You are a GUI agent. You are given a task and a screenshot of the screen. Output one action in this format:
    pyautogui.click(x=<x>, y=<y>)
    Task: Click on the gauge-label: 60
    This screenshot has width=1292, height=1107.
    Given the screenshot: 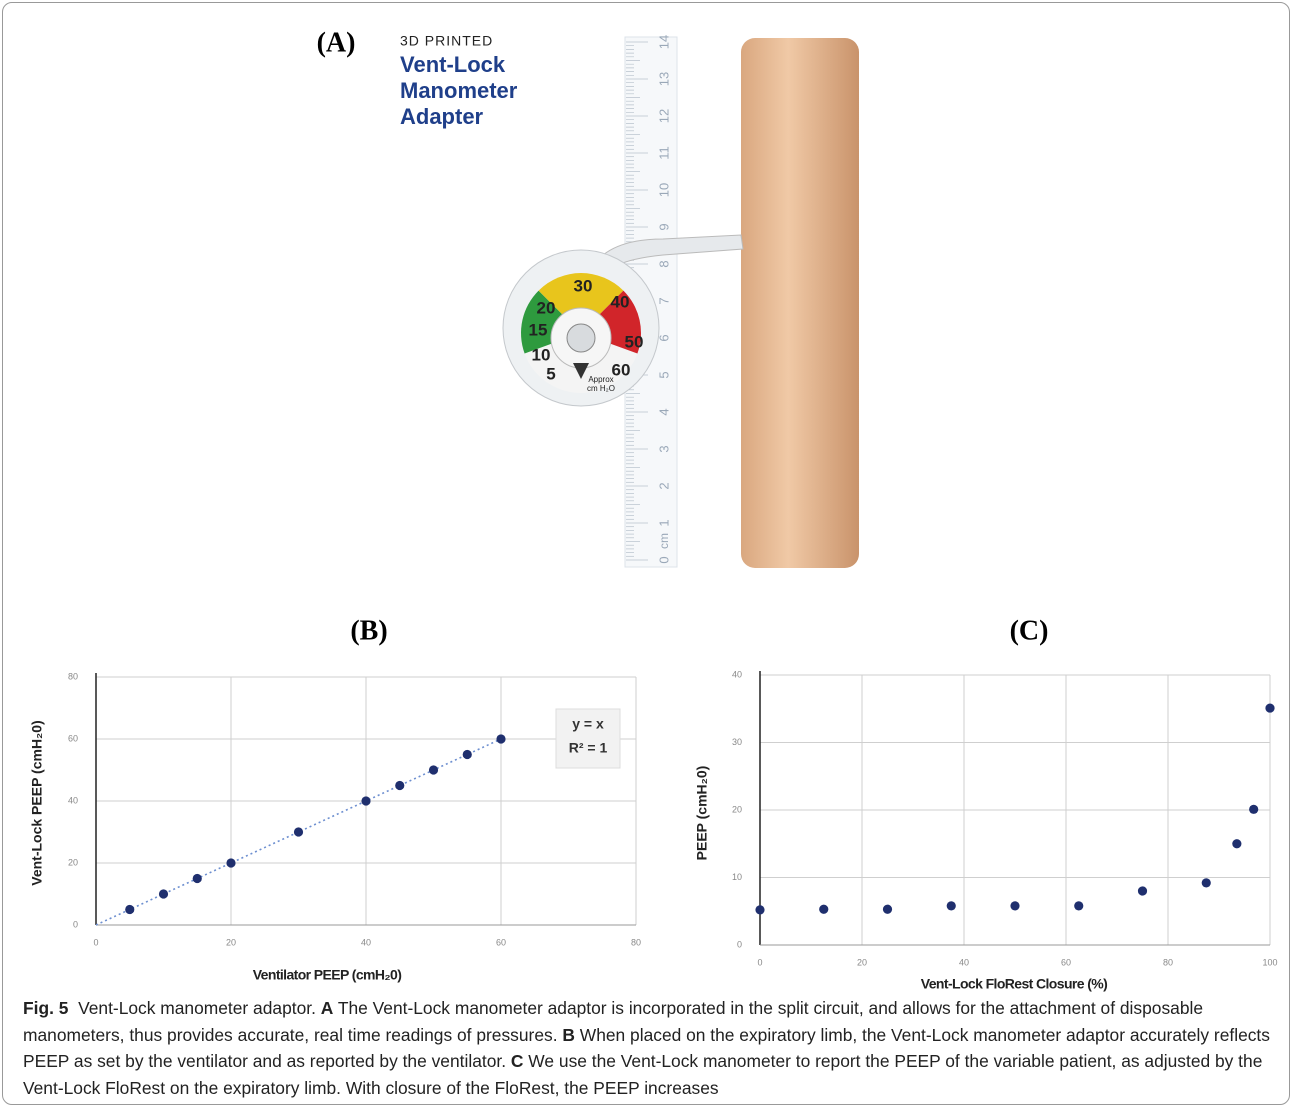 What is the action you would take?
    pyautogui.click(x=621, y=369)
    